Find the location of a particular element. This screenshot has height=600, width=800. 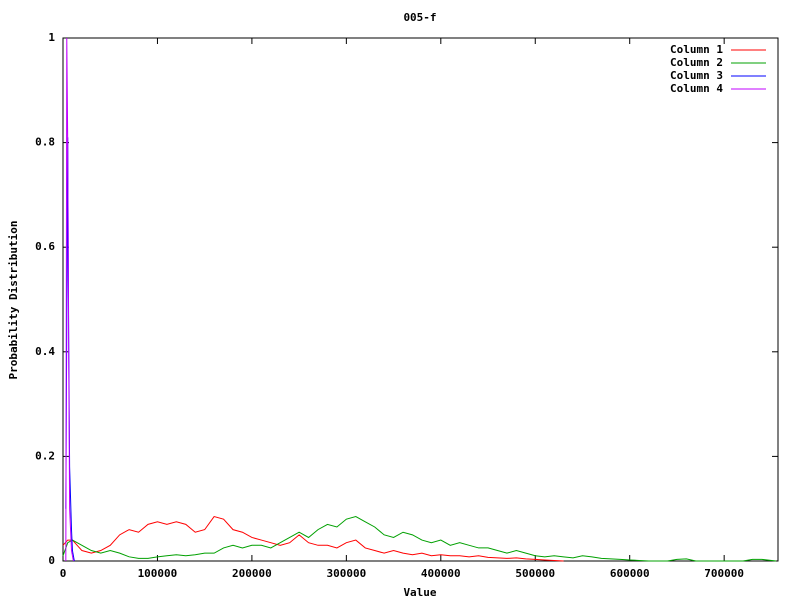

chart-title: 005-f is located at coordinates (419, 17).